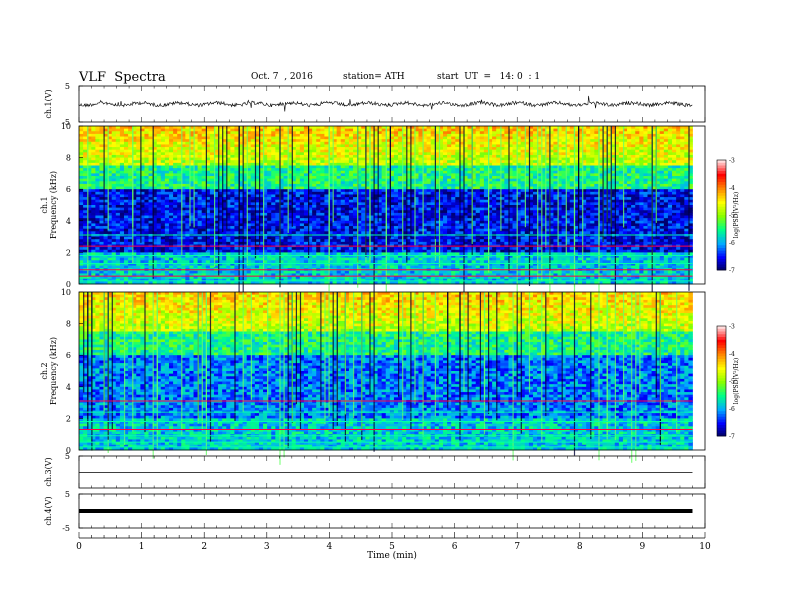  I want to click on x-tick-label: 10, so click(705, 547).